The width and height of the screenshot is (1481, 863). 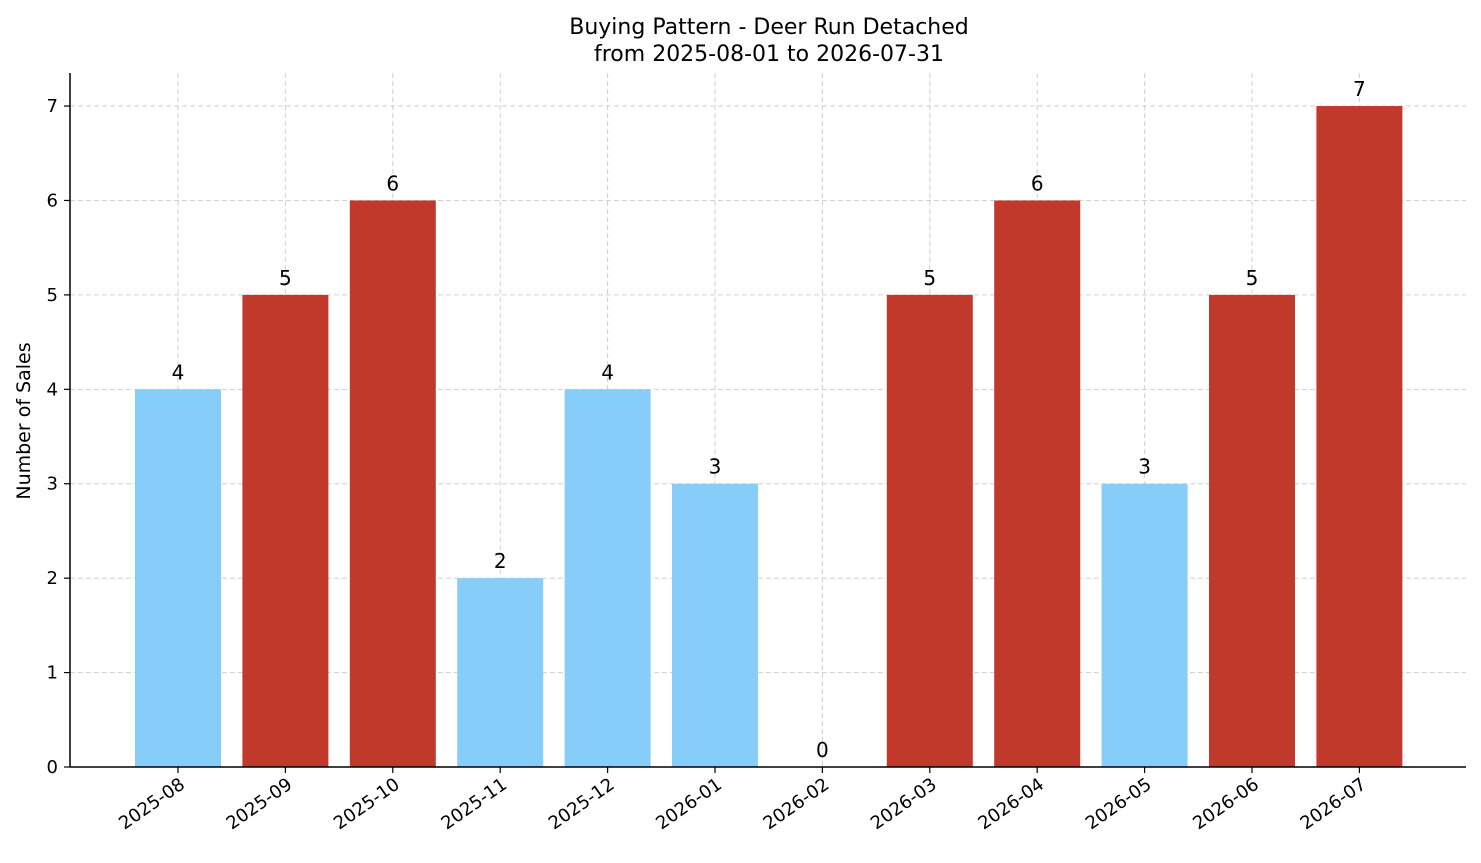 I want to click on bar-value-label: 7, so click(x=1359, y=89).